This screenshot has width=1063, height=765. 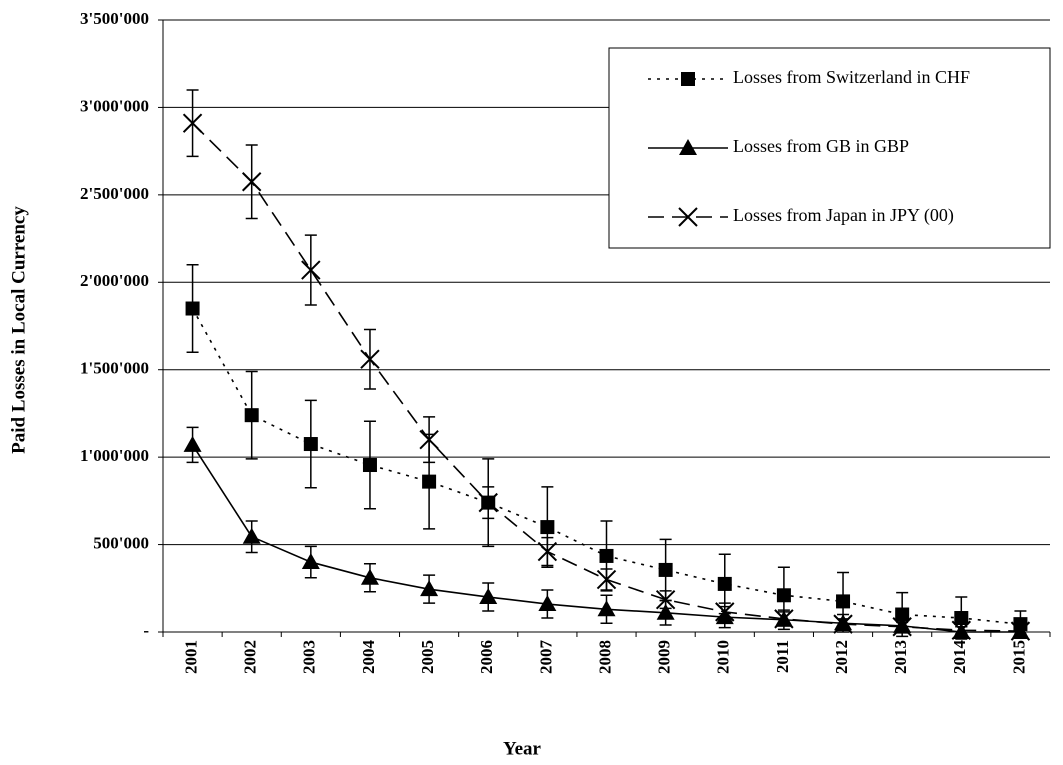 What do you see at coordinates (959, 657) in the screenshot?
I see `x-tick-label: 2014` at bounding box center [959, 657].